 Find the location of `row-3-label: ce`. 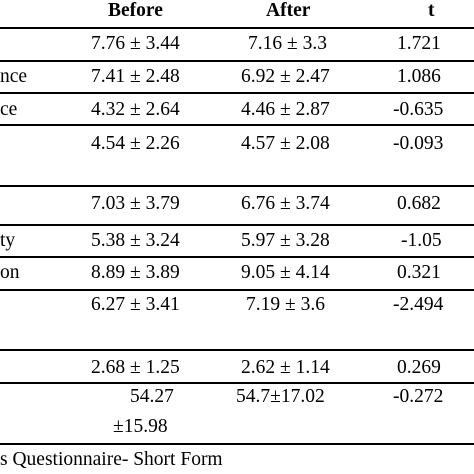

row-3-label: ce is located at coordinates (9, 109).